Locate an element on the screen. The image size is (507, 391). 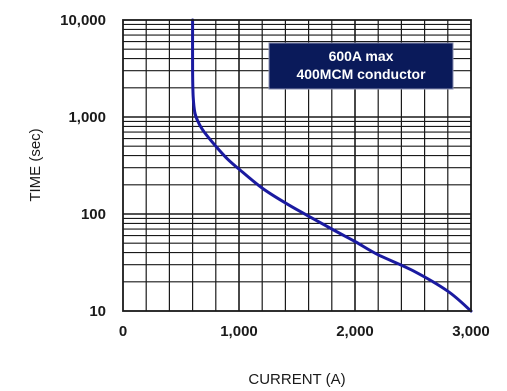
y-tick-label: 1,000 is located at coordinates (87, 117).